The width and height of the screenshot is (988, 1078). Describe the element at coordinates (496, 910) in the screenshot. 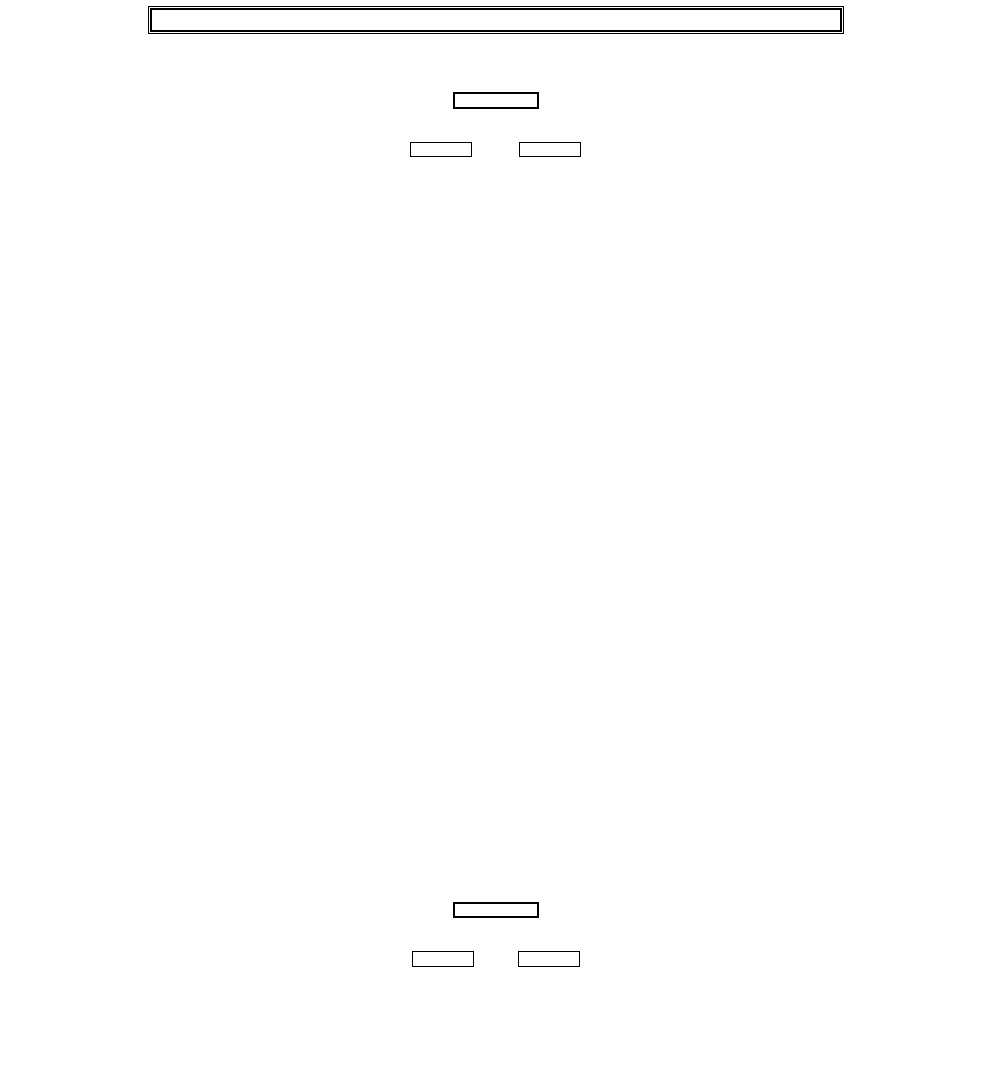

I see `third-place-winner-box` at that location.